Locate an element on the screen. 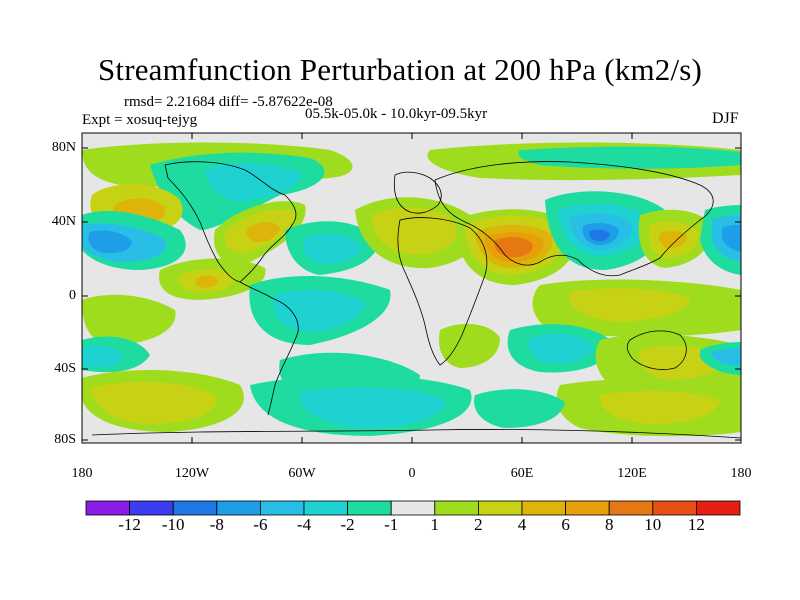  colorbar-label: -6 is located at coordinates (260, 524).